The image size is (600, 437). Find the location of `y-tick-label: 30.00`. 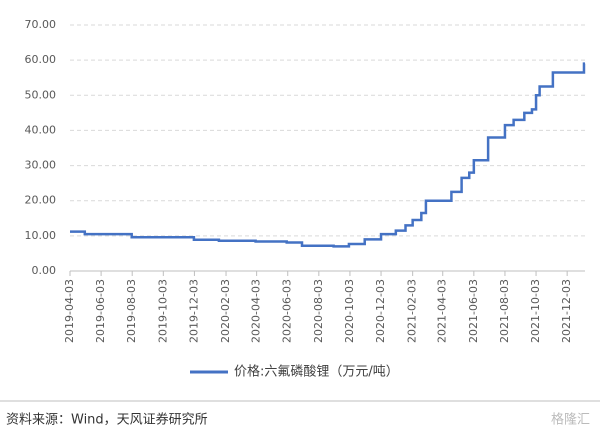

y-tick-label: 30.00 is located at coordinates (41, 165).